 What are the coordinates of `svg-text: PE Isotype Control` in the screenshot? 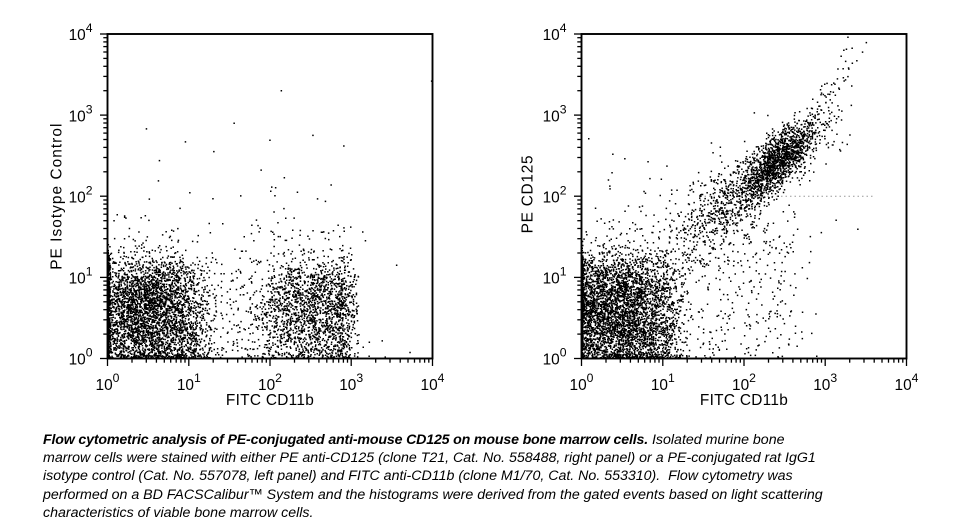 It's located at (57, 196).